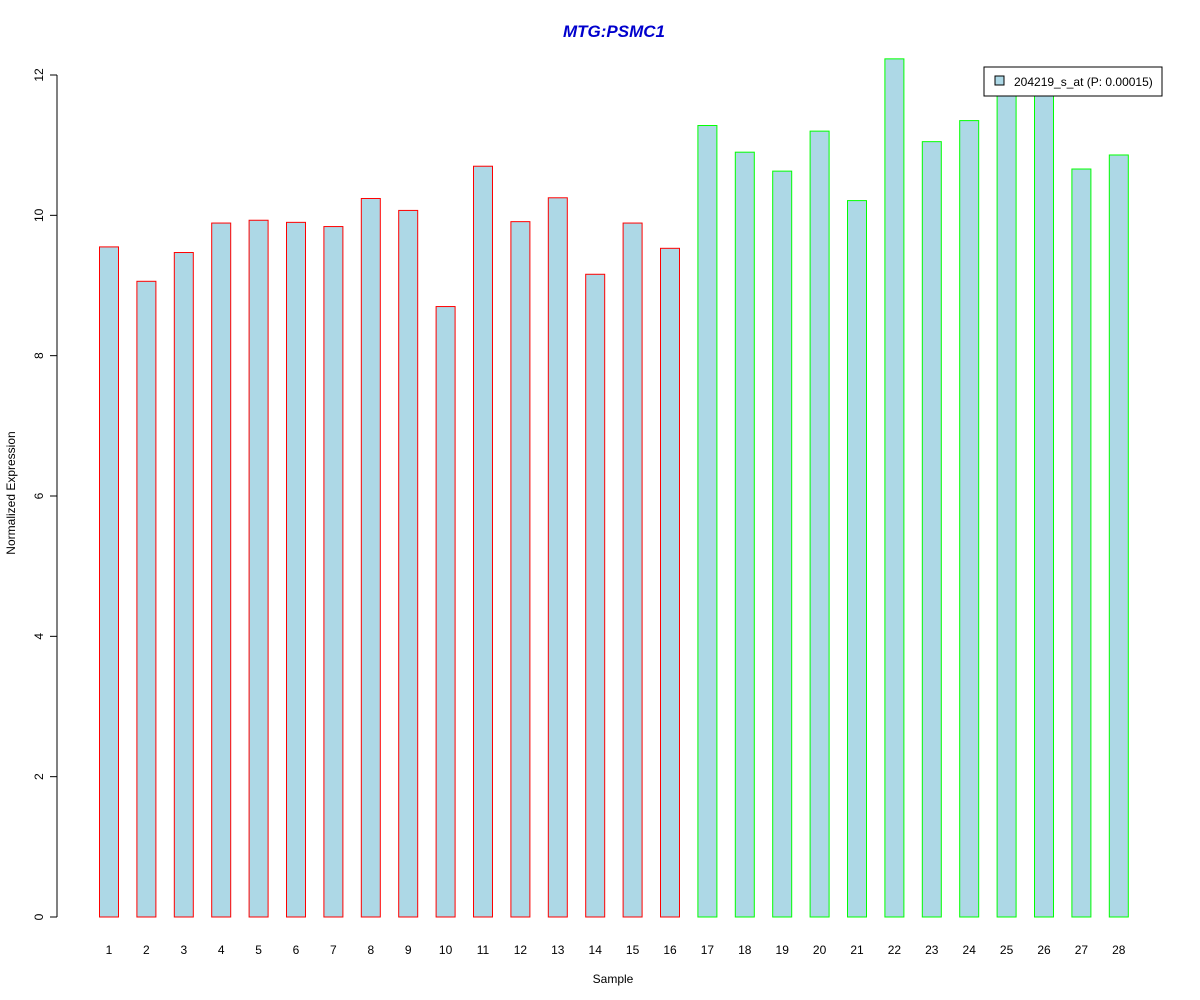  Describe the element at coordinates (11, 492) in the screenshot. I see `y-axis-label: Normalized Expression` at that location.